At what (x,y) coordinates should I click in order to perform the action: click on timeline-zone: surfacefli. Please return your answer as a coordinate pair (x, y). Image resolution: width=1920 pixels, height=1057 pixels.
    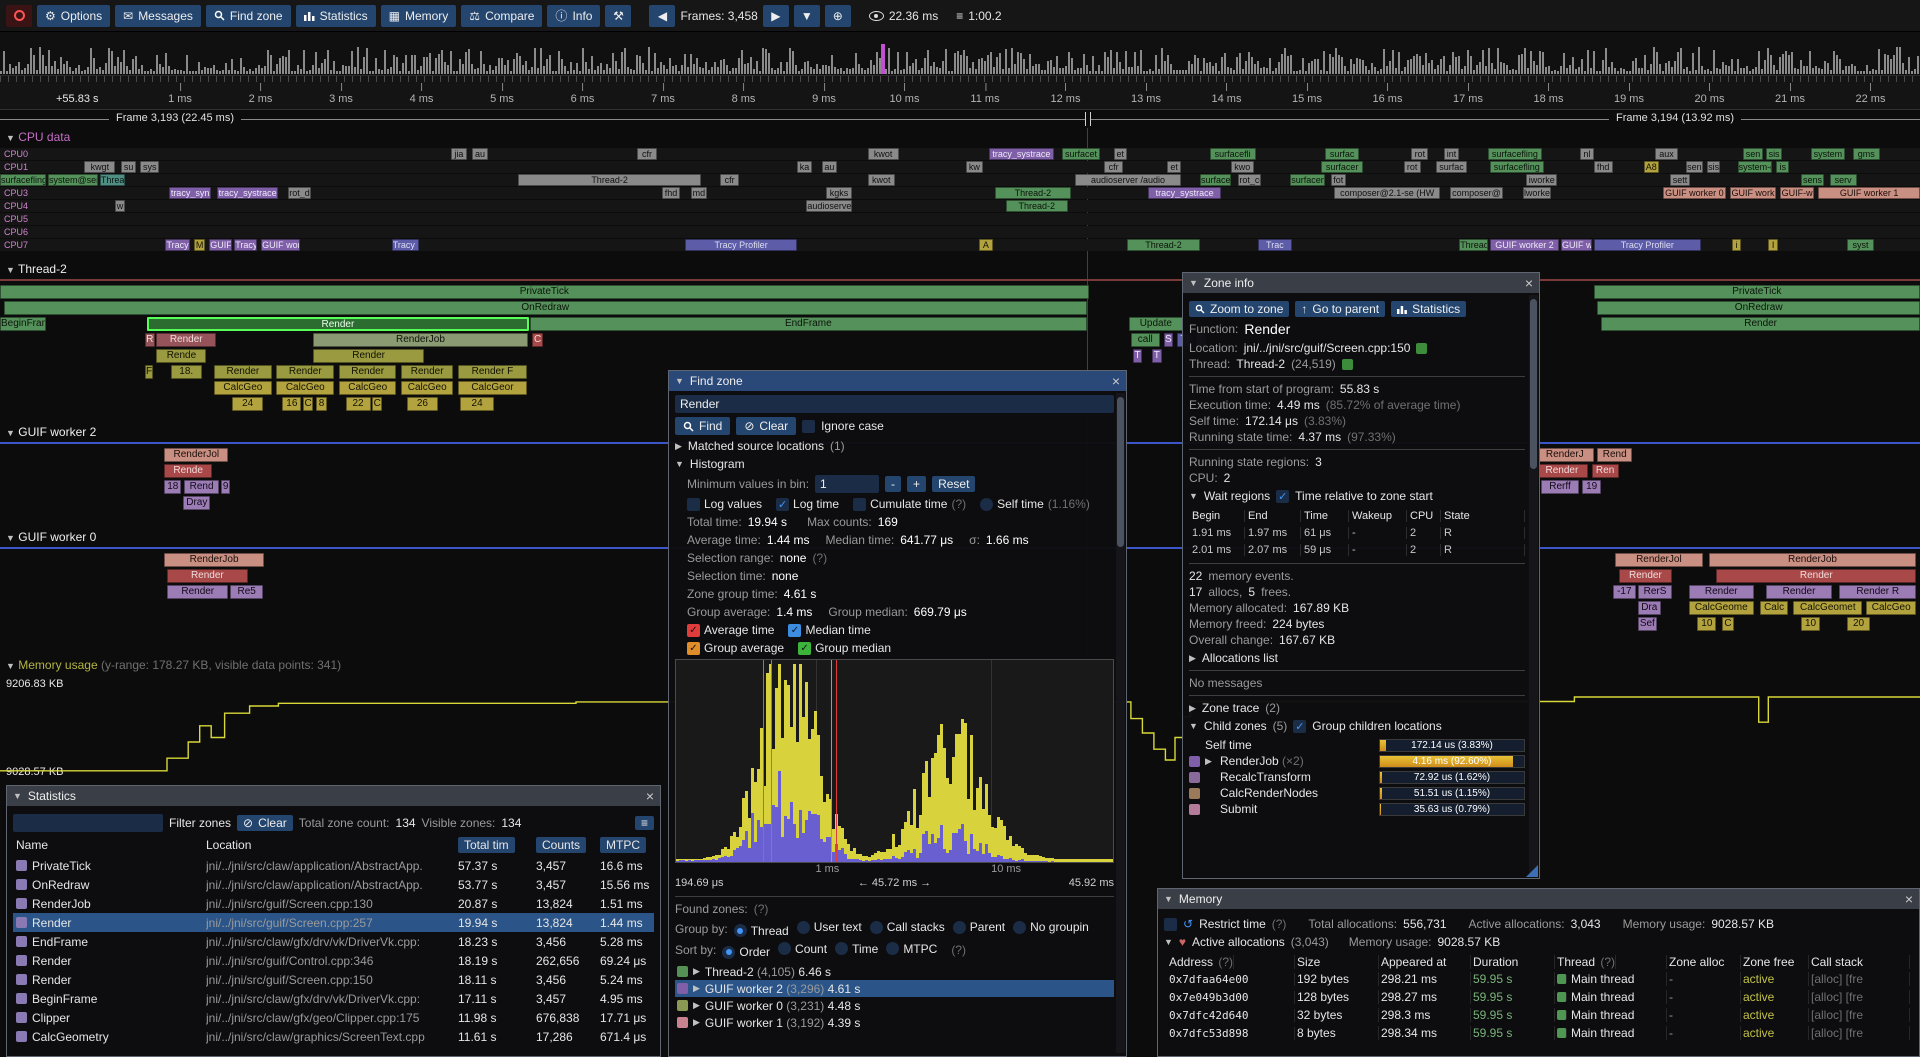
    Looking at the image, I should click on (1232, 154).